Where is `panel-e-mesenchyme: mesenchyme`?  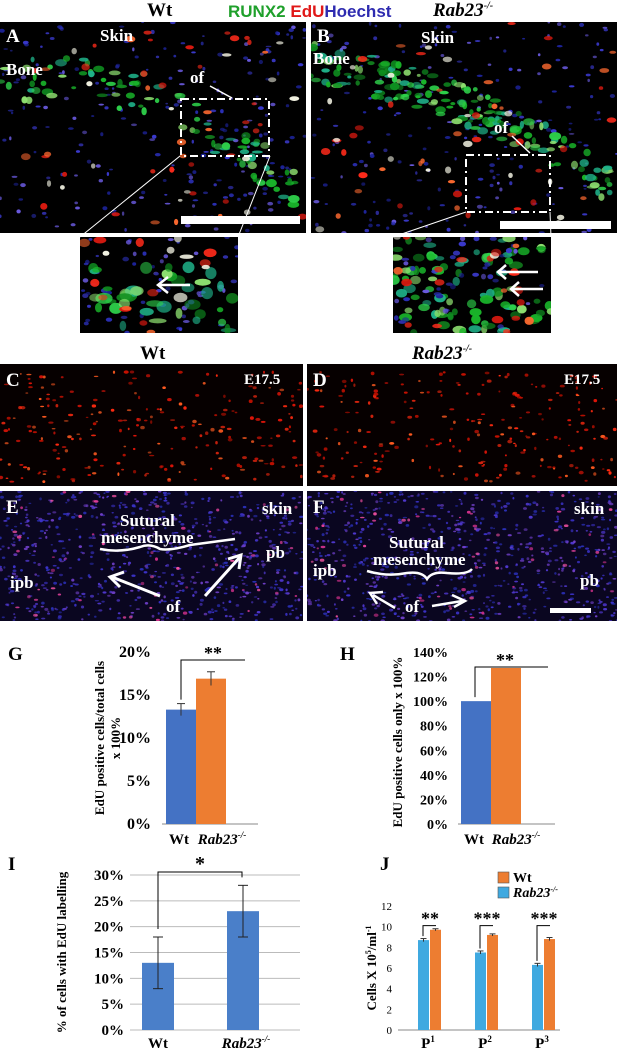 panel-e-mesenchyme: mesenchyme is located at coordinates (147, 537).